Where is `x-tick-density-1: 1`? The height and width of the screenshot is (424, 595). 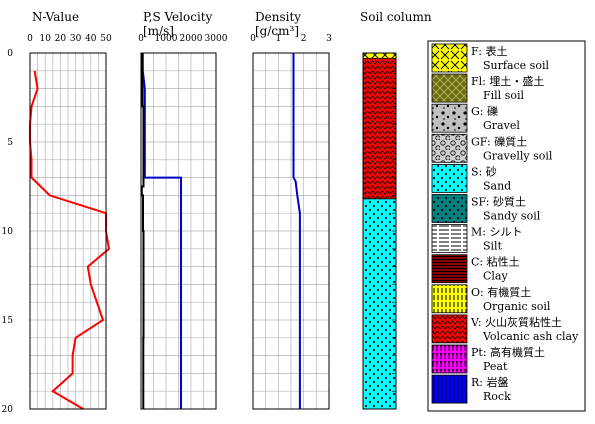 x-tick-density-1: 1 is located at coordinates (278, 39).